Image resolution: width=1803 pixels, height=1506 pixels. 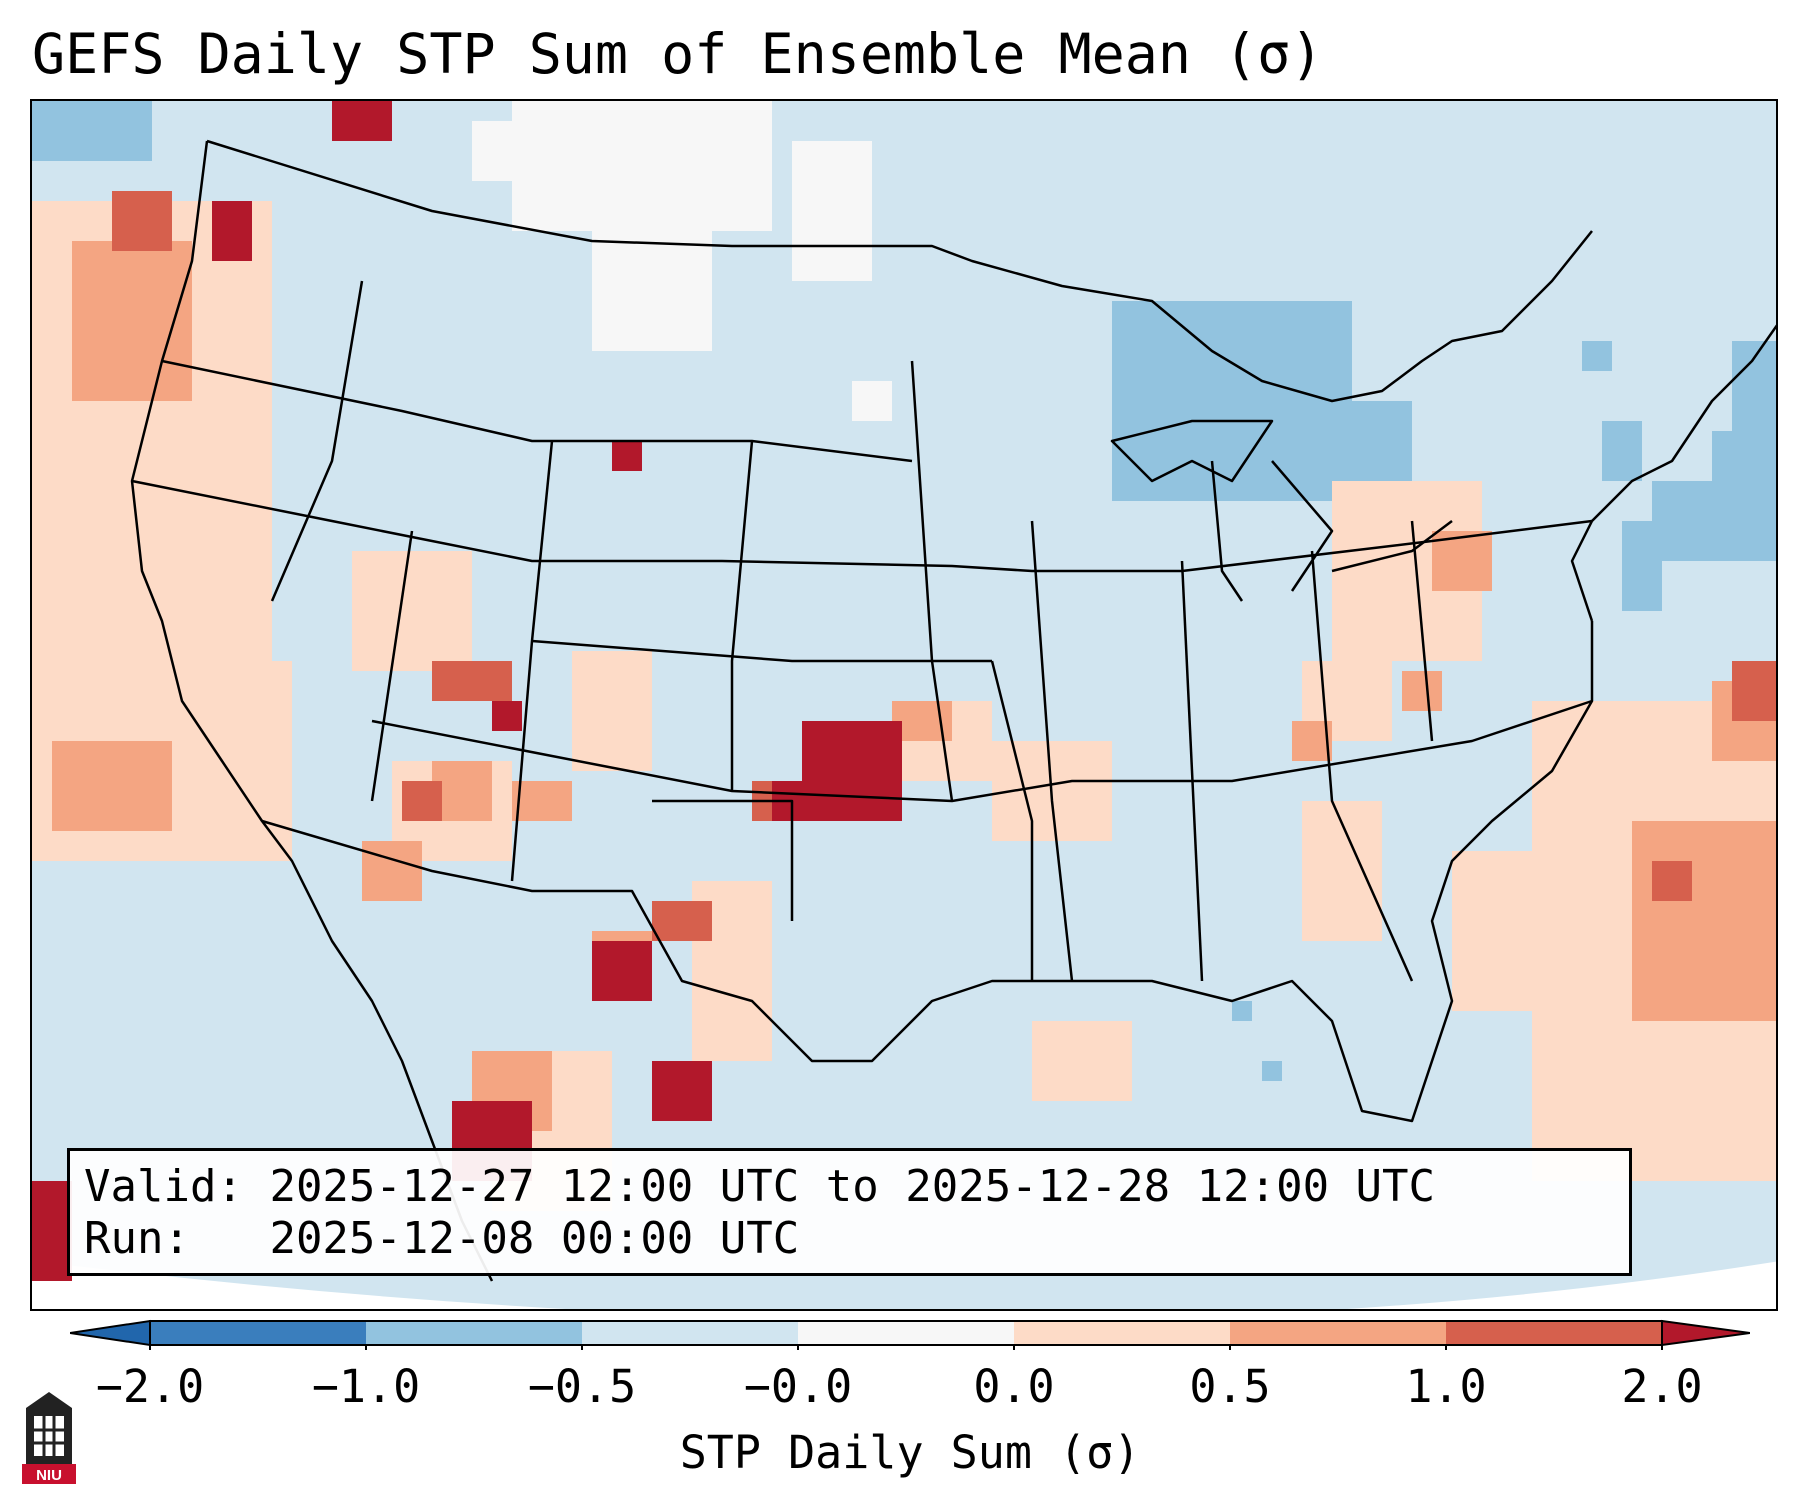 I want to click on logo-text: NIU, so click(x=49, y=1475).